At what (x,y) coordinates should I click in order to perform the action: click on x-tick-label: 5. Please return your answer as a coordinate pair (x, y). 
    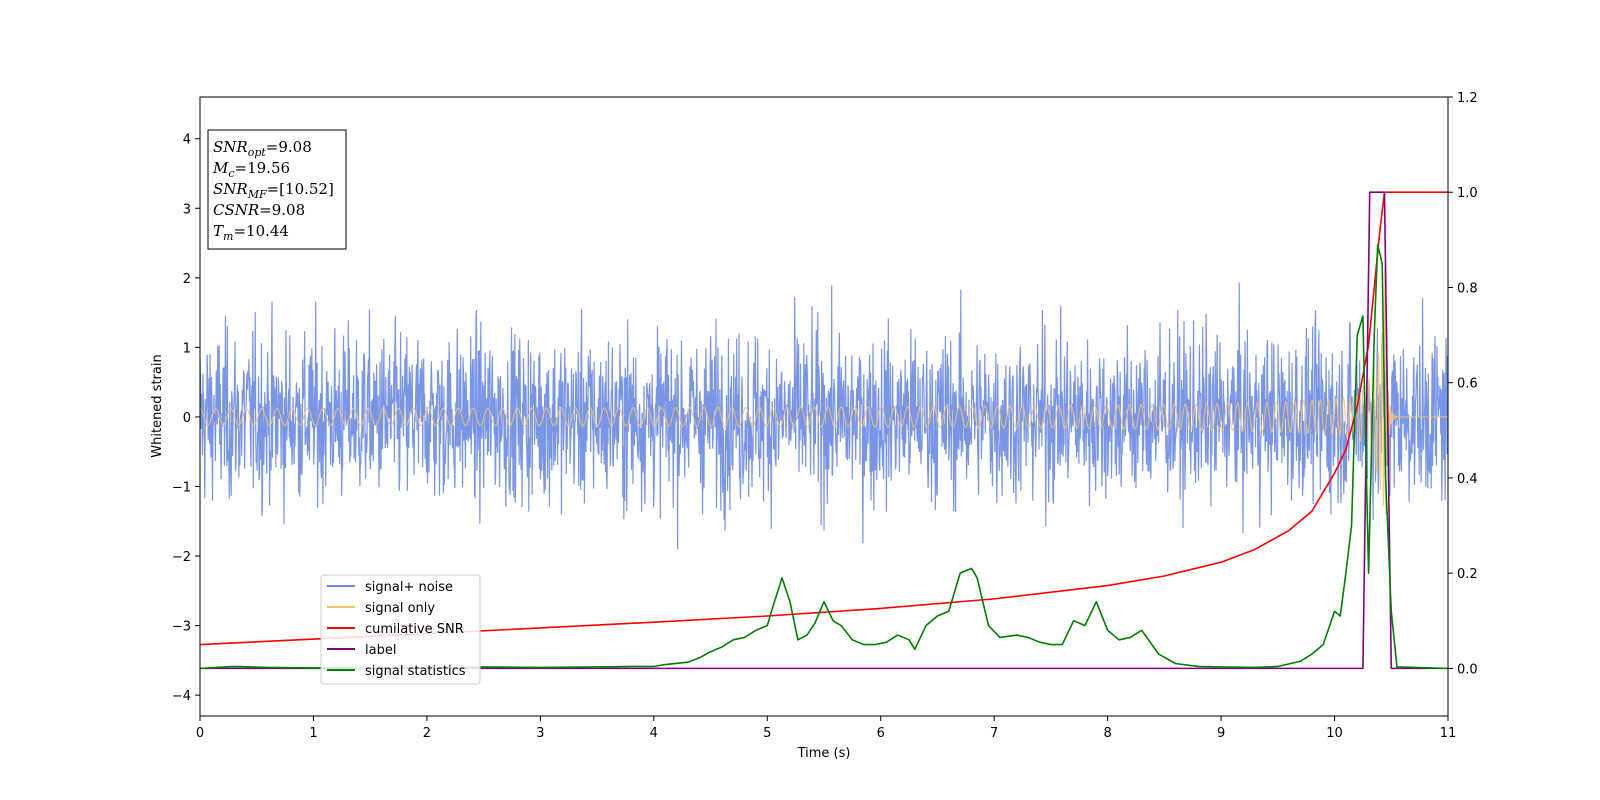
    Looking at the image, I should click on (767, 733).